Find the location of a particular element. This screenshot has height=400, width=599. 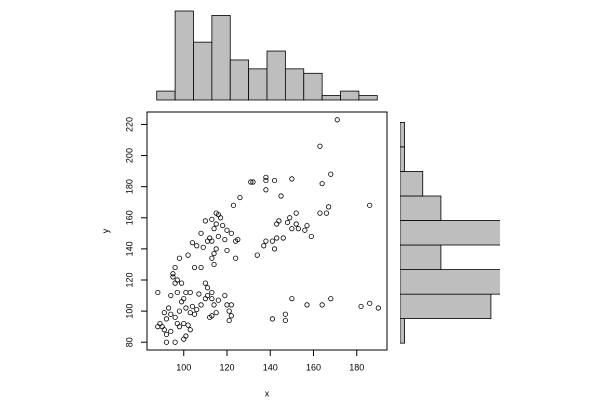

x-tick-label: 100 is located at coordinates (183, 367).